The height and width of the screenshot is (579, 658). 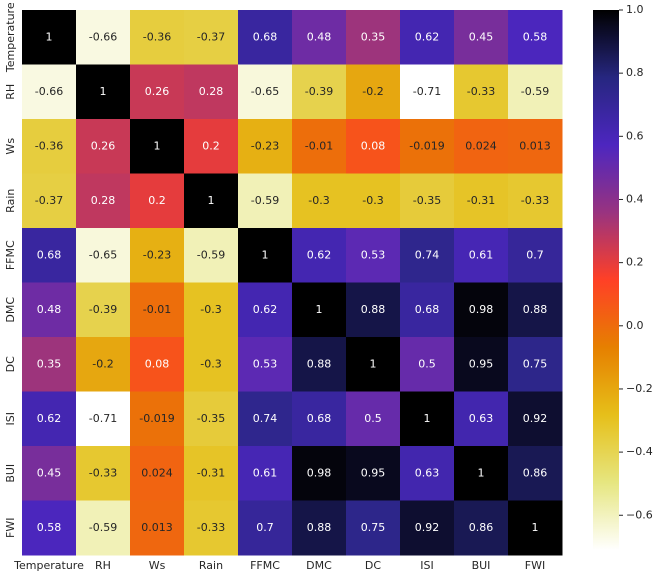 I want to click on cell-label: 0.98, so click(x=481, y=309).